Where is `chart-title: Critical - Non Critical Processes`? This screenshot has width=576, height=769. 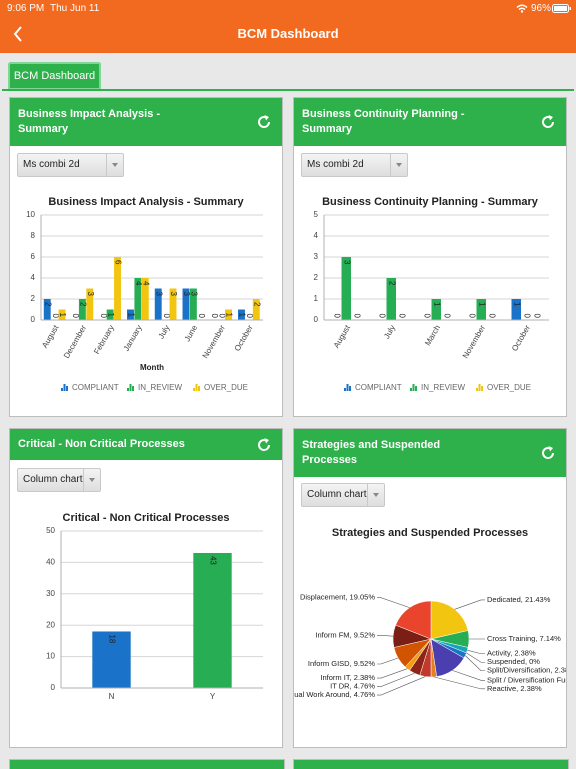 chart-title: Critical - Non Critical Processes is located at coordinates (146, 518).